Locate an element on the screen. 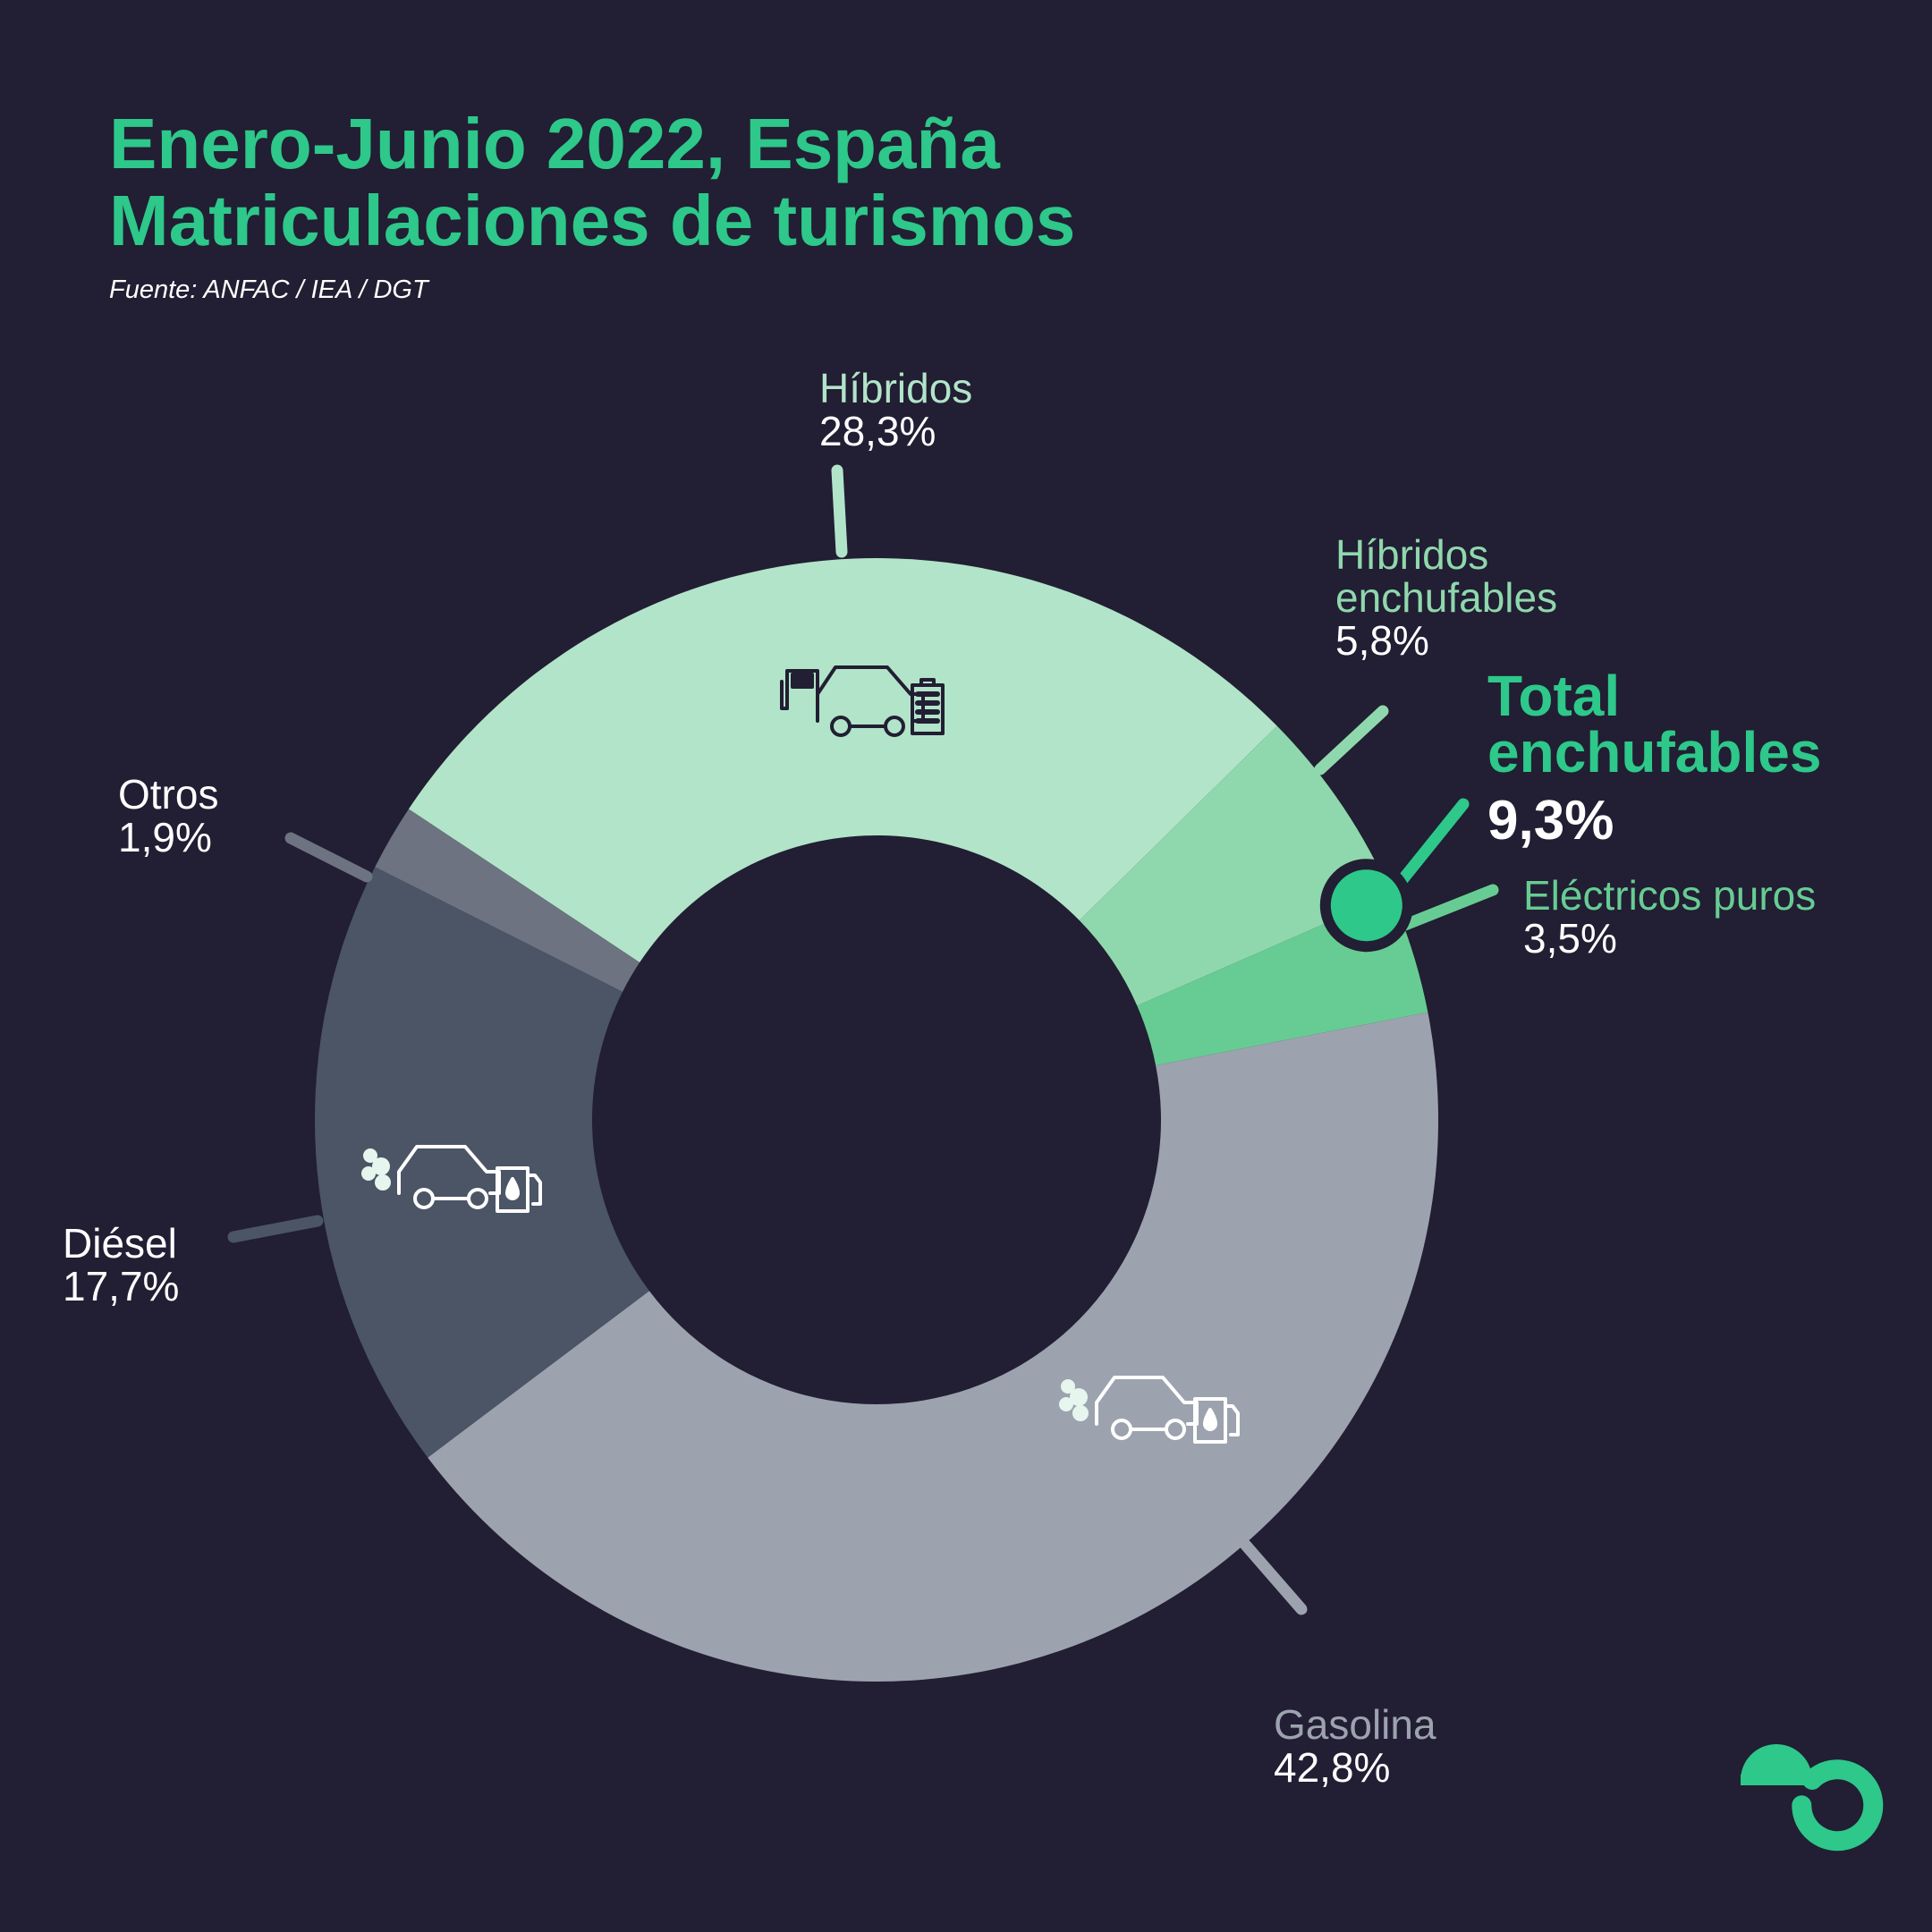 This screenshot has width=1932, height=1932. hybrid-car-fuel-battery-icon is located at coordinates (862, 701).